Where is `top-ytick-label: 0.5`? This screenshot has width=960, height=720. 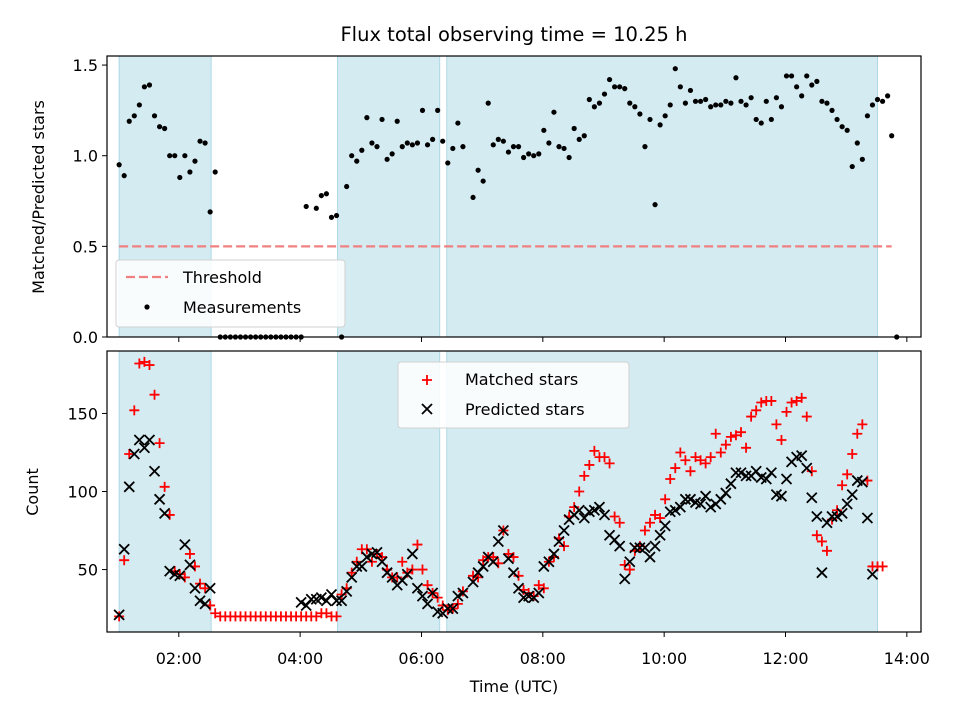 top-ytick-label: 0.5 is located at coordinates (85, 246).